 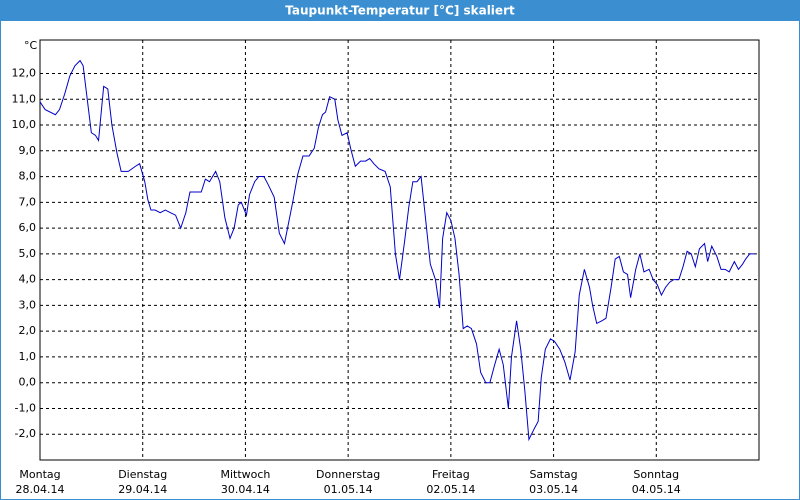 What do you see at coordinates (348, 489) in the screenshot?
I see `x-tick-date: 01.05.14` at bounding box center [348, 489].